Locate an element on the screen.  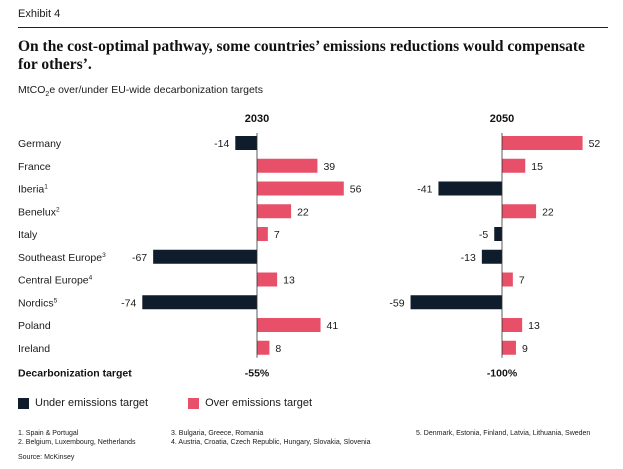
legend-label-under: Under emissions target is located at coordinates (92, 403).